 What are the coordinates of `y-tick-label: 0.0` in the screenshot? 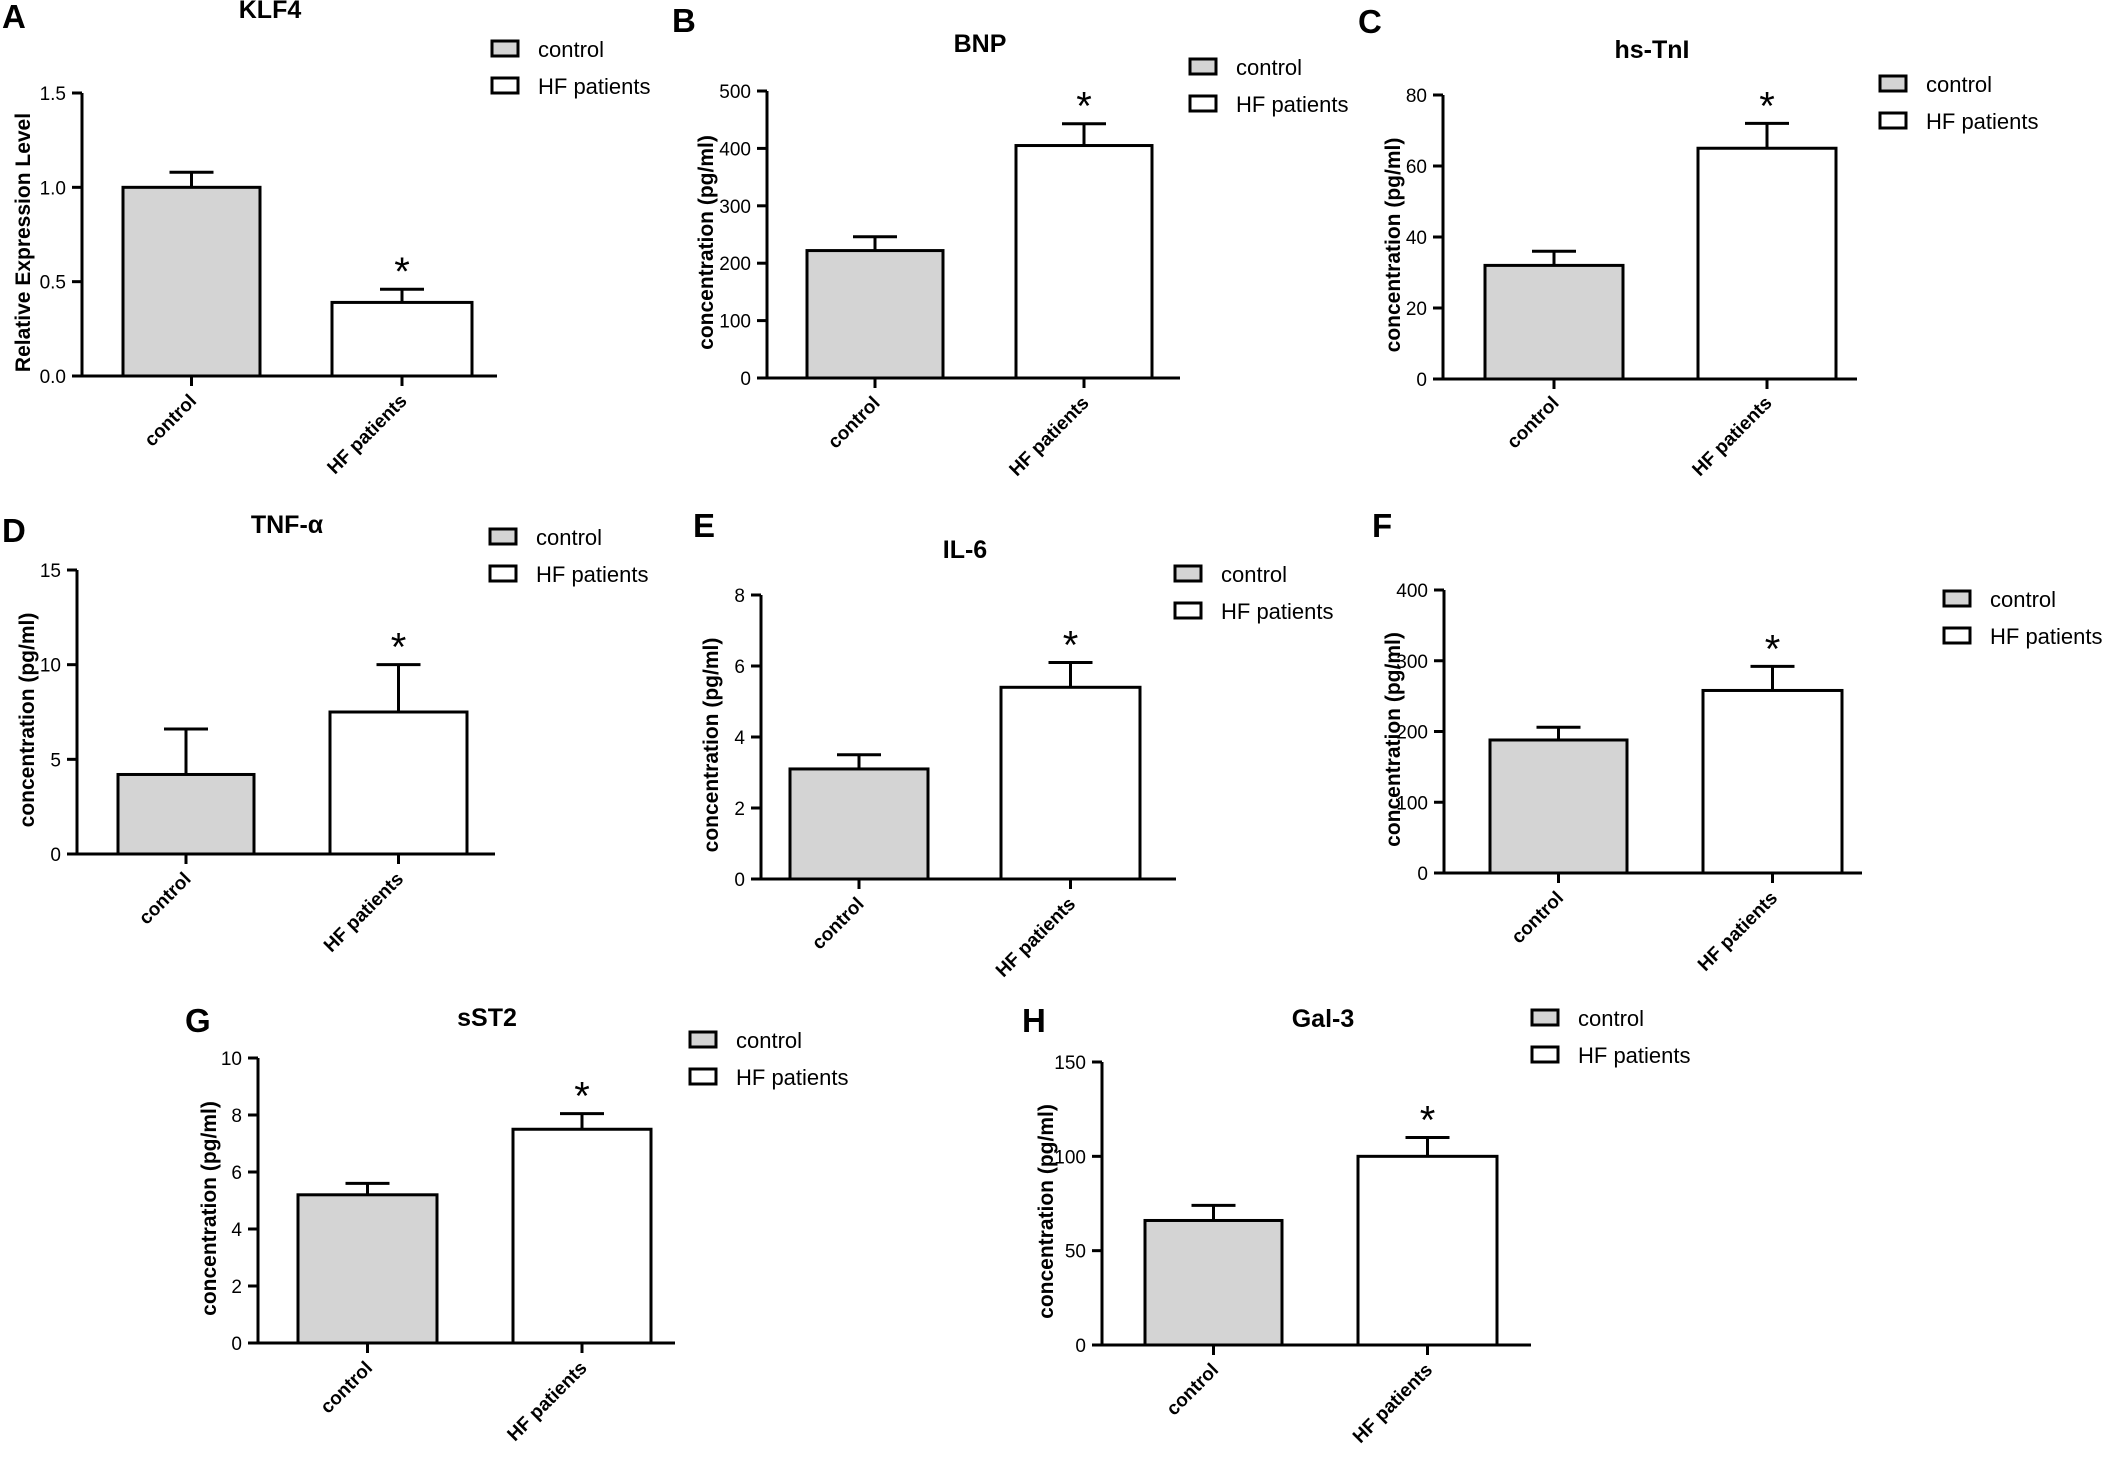 It's located at (53, 377).